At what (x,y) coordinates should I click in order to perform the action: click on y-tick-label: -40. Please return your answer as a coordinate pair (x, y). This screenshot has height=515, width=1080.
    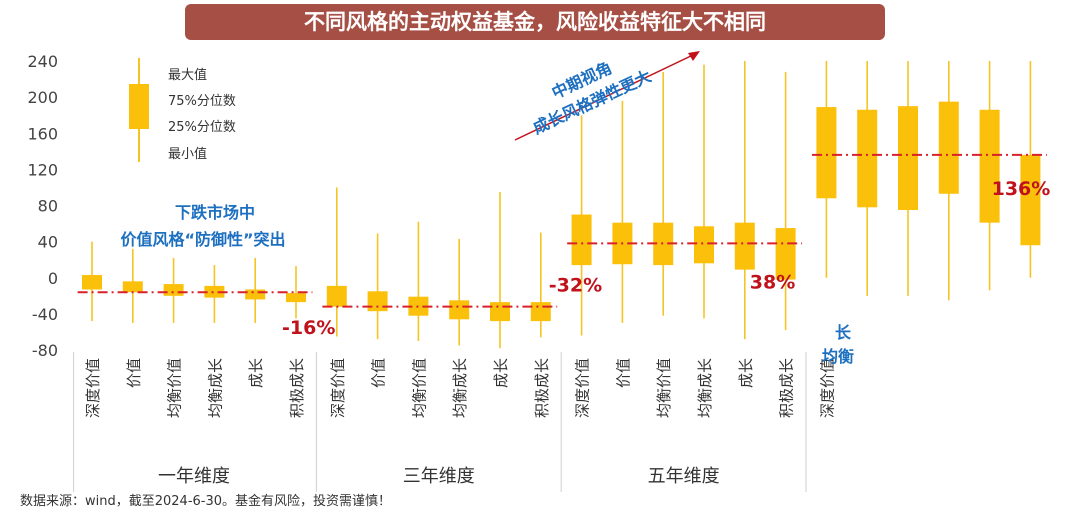
    Looking at the image, I should click on (45, 314).